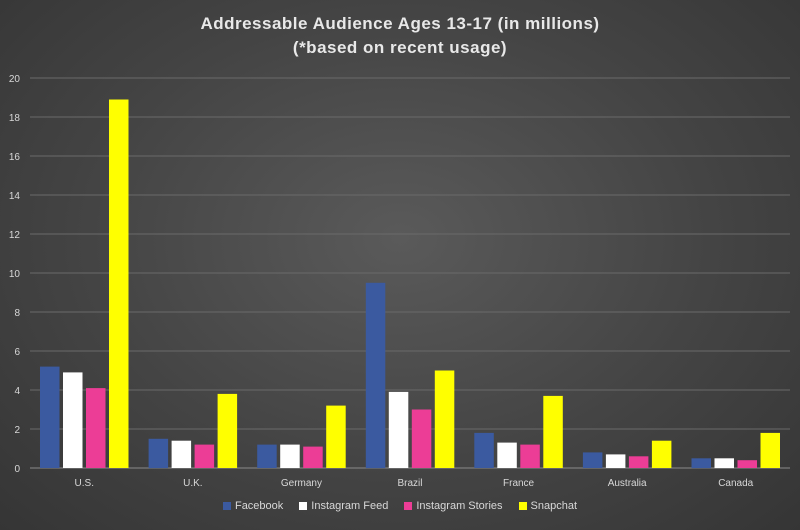 This screenshot has width=800, height=530. I want to click on legend-item: Facebook, so click(253, 506).